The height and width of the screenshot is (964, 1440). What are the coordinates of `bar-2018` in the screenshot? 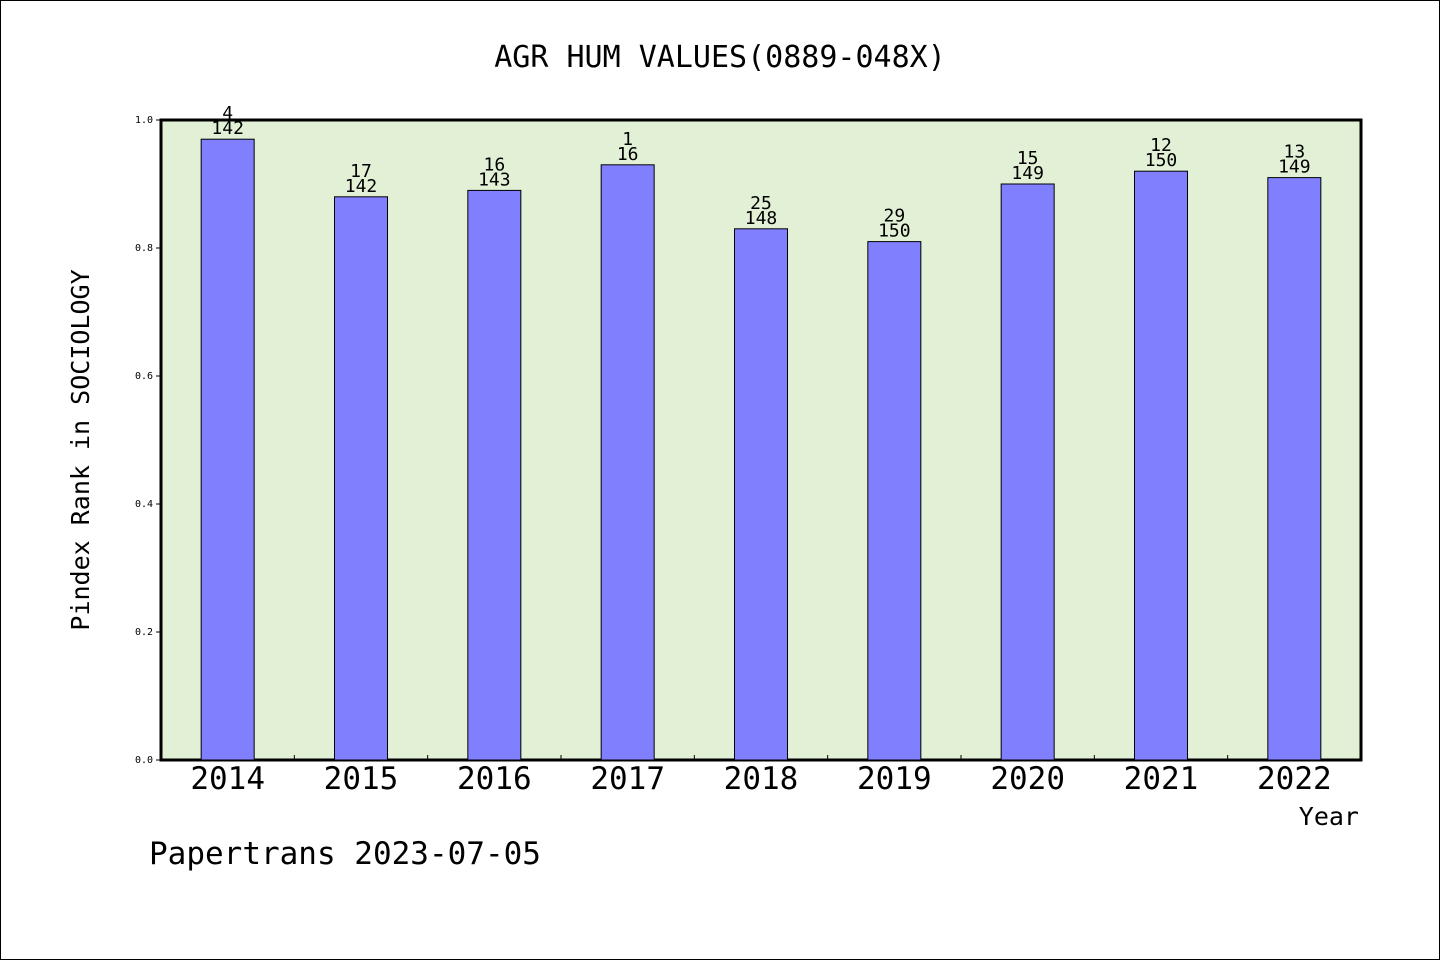 It's located at (761, 494).